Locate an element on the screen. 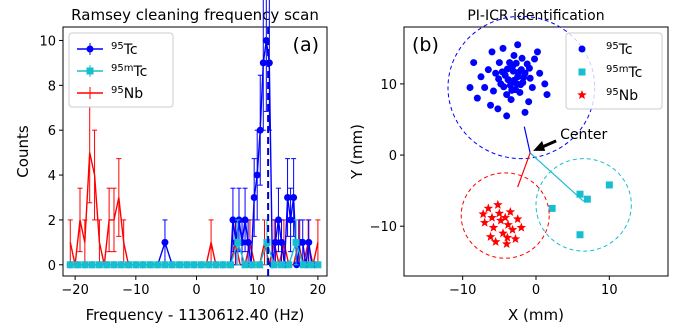 The height and width of the screenshot is (328, 686). cluster-circle is located at coordinates (505, 215).